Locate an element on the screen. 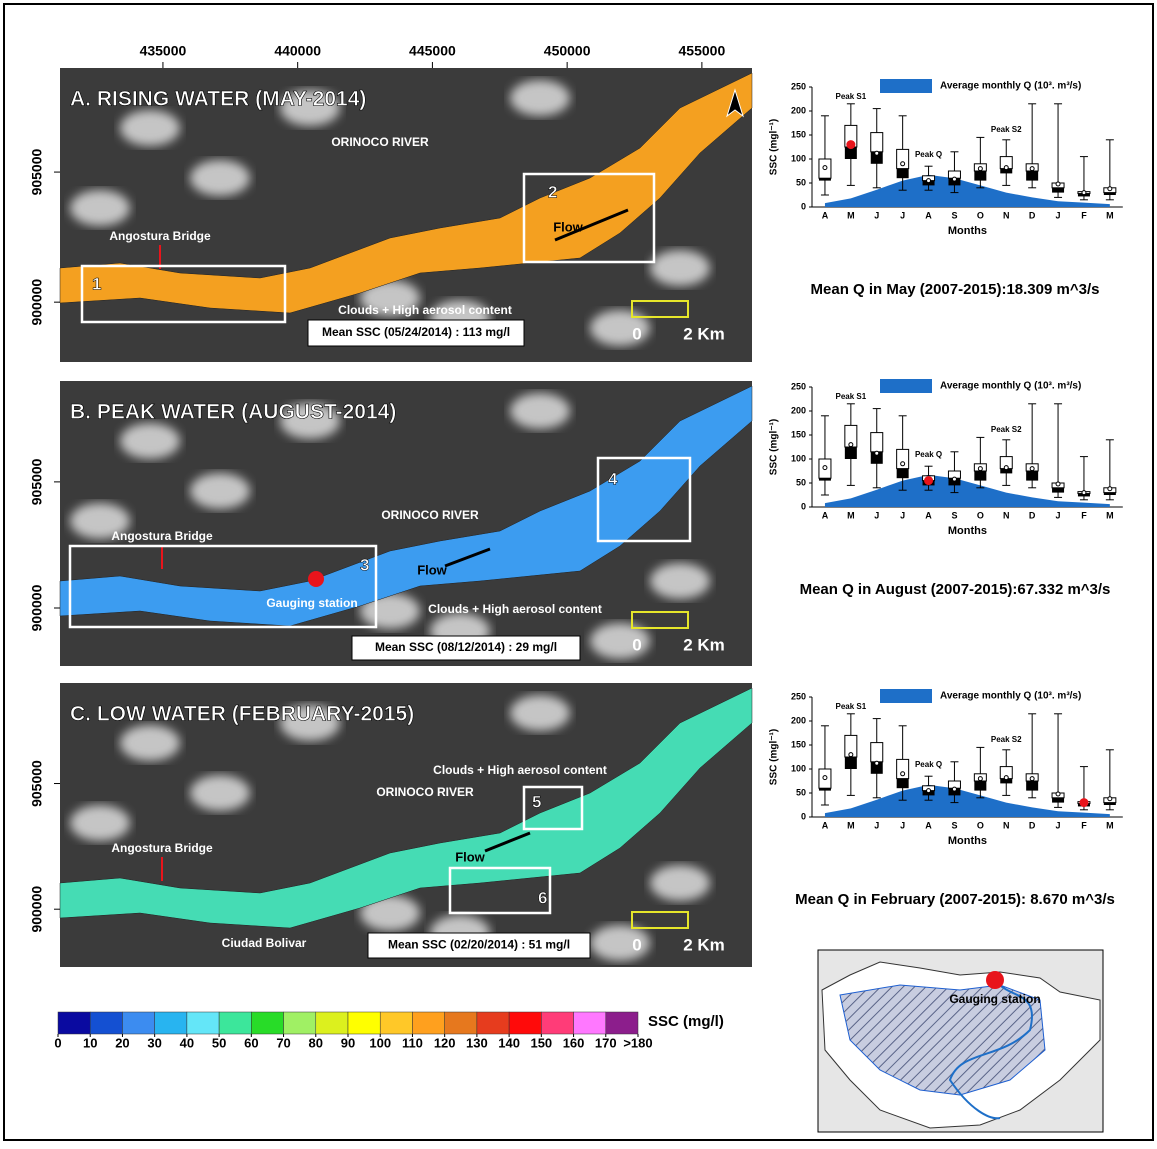  y-tick-label: 0 is located at coordinates (803, 506).